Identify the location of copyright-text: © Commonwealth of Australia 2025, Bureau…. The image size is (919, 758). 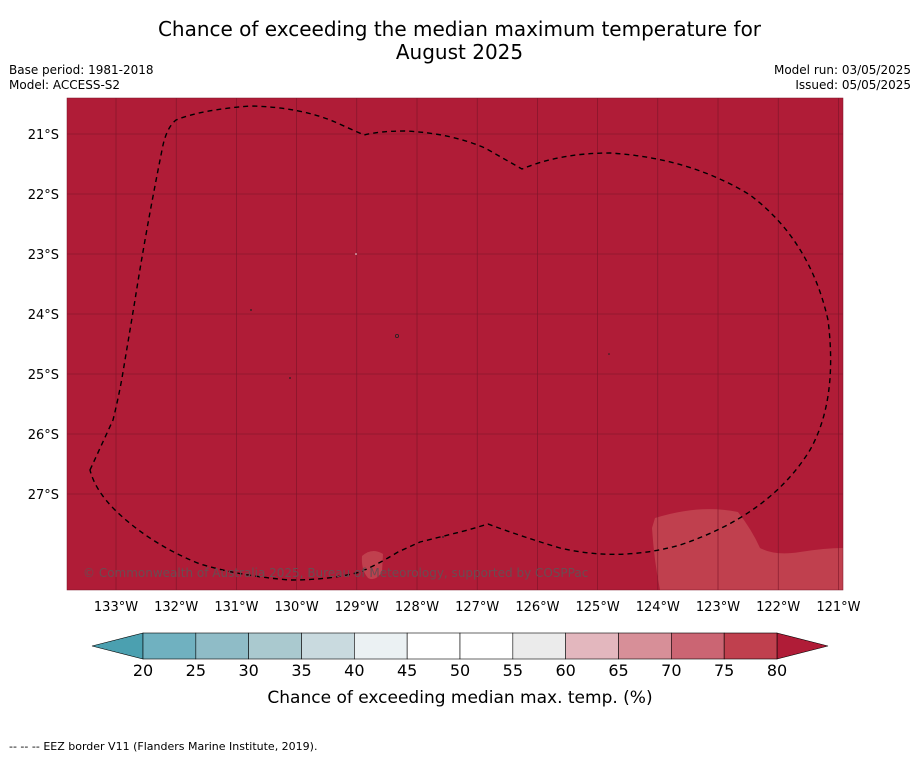
(335, 573).